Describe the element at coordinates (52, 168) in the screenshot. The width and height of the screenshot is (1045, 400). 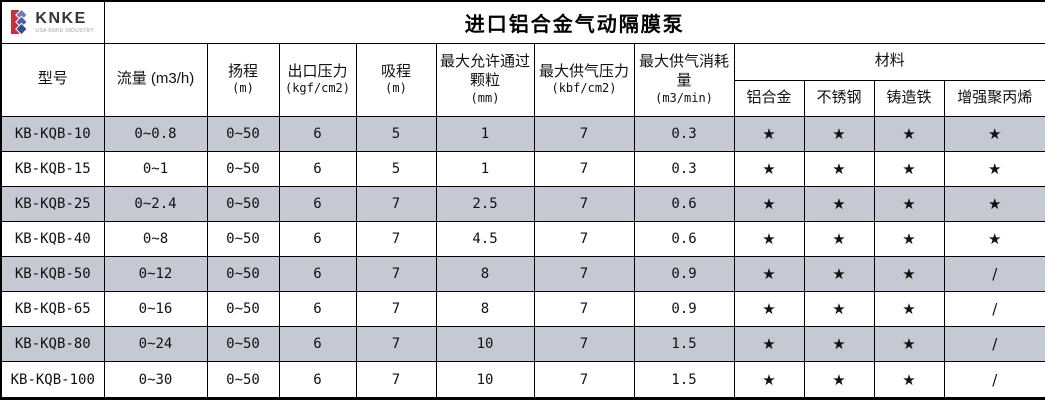
I see `model-cell: KB-KQB-15` at that location.